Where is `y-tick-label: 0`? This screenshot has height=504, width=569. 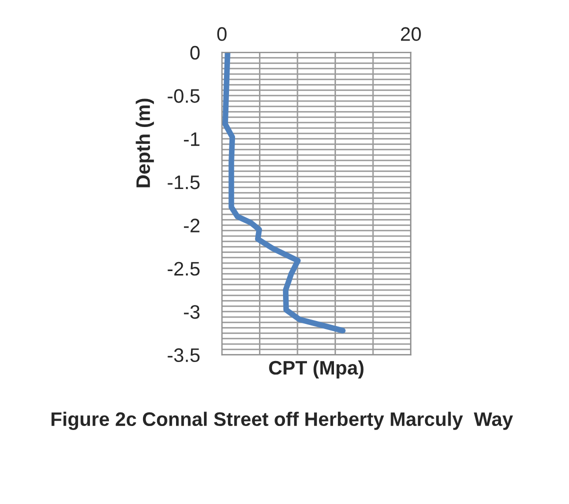
y-tick-label: 0 is located at coordinates (195, 53).